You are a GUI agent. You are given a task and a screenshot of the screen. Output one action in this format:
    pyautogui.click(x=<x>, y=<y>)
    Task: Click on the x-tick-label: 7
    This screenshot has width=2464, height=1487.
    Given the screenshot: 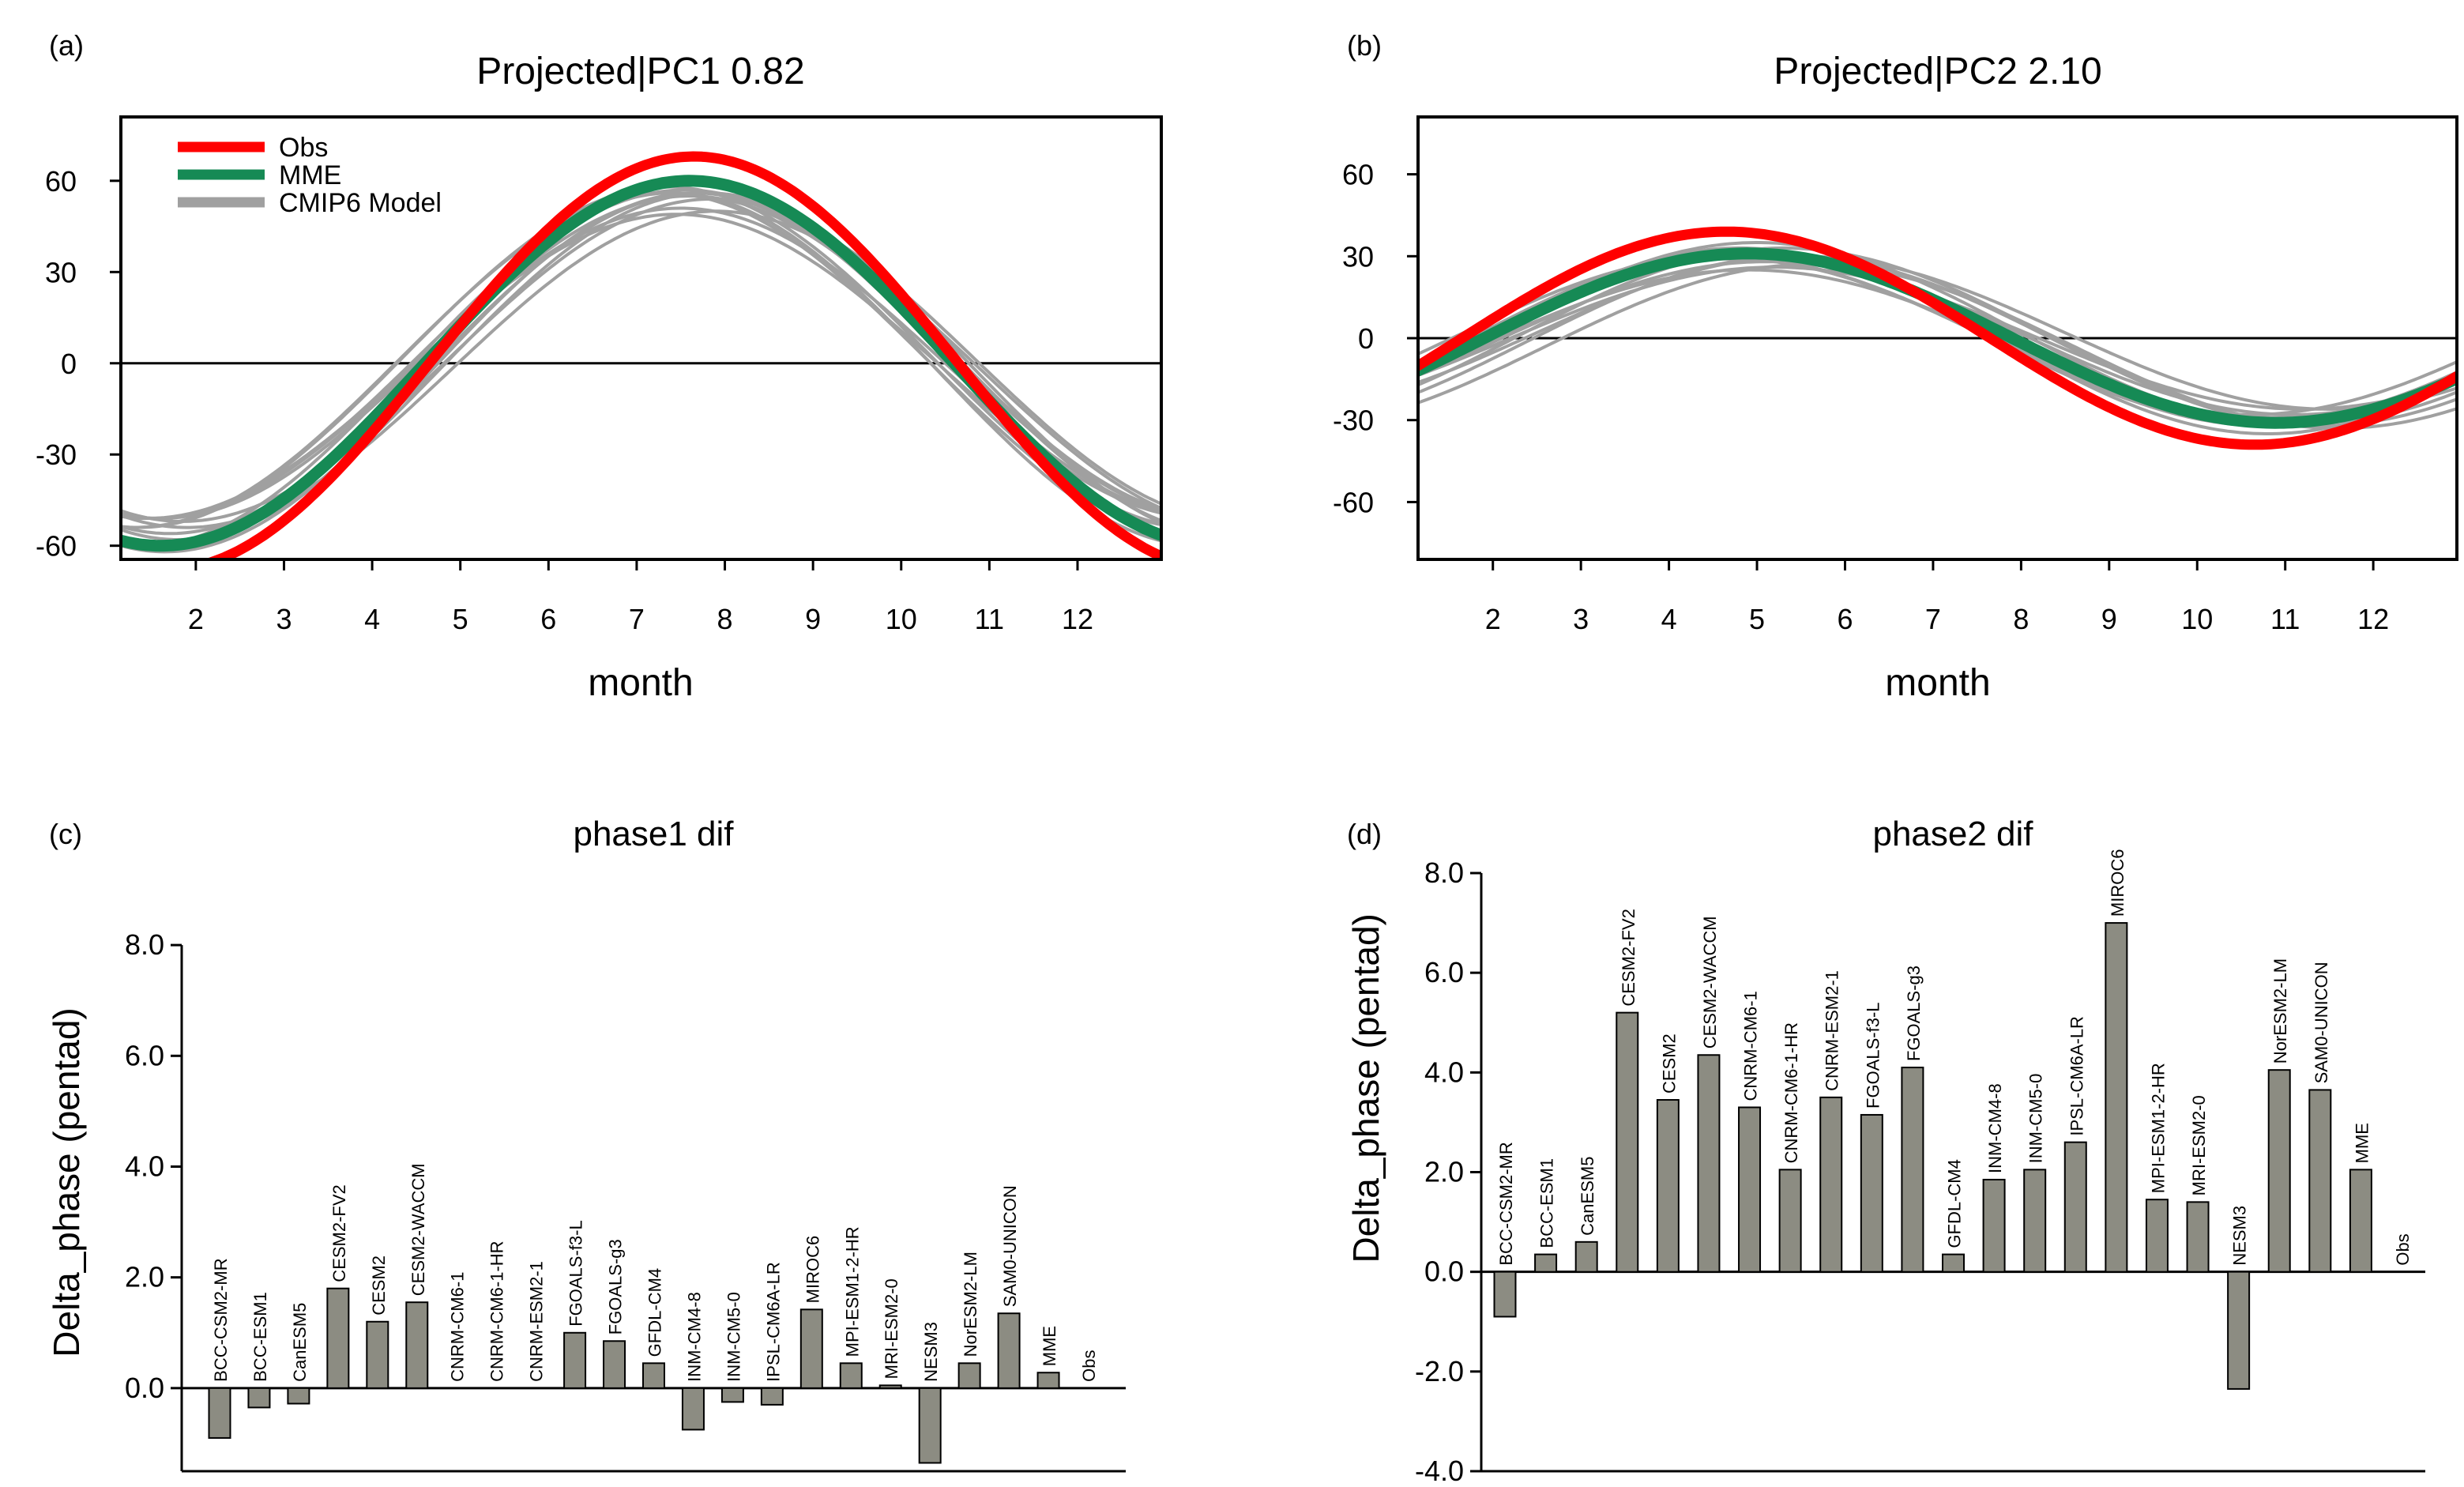 What is the action you would take?
    pyautogui.click(x=637, y=619)
    